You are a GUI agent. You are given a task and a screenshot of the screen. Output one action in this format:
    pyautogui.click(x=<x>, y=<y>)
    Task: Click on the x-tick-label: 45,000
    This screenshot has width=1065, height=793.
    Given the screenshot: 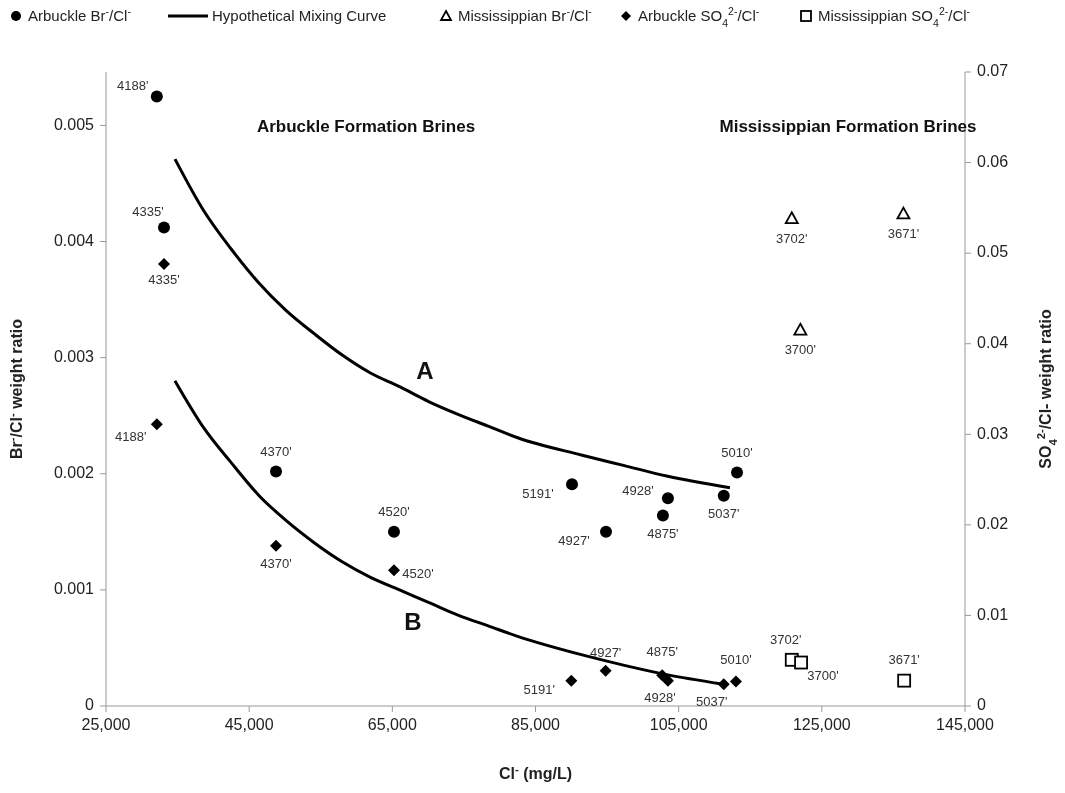 What is the action you would take?
    pyautogui.click(x=249, y=724)
    